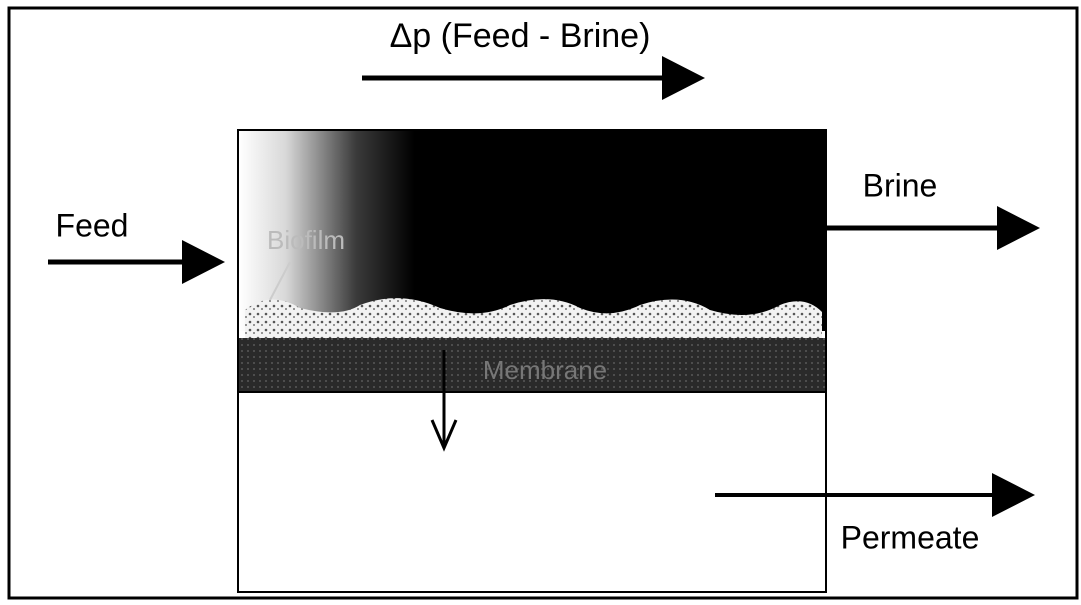 This screenshot has width=1081, height=605. I want to click on brine-arrowhead, so click(1018, 228).